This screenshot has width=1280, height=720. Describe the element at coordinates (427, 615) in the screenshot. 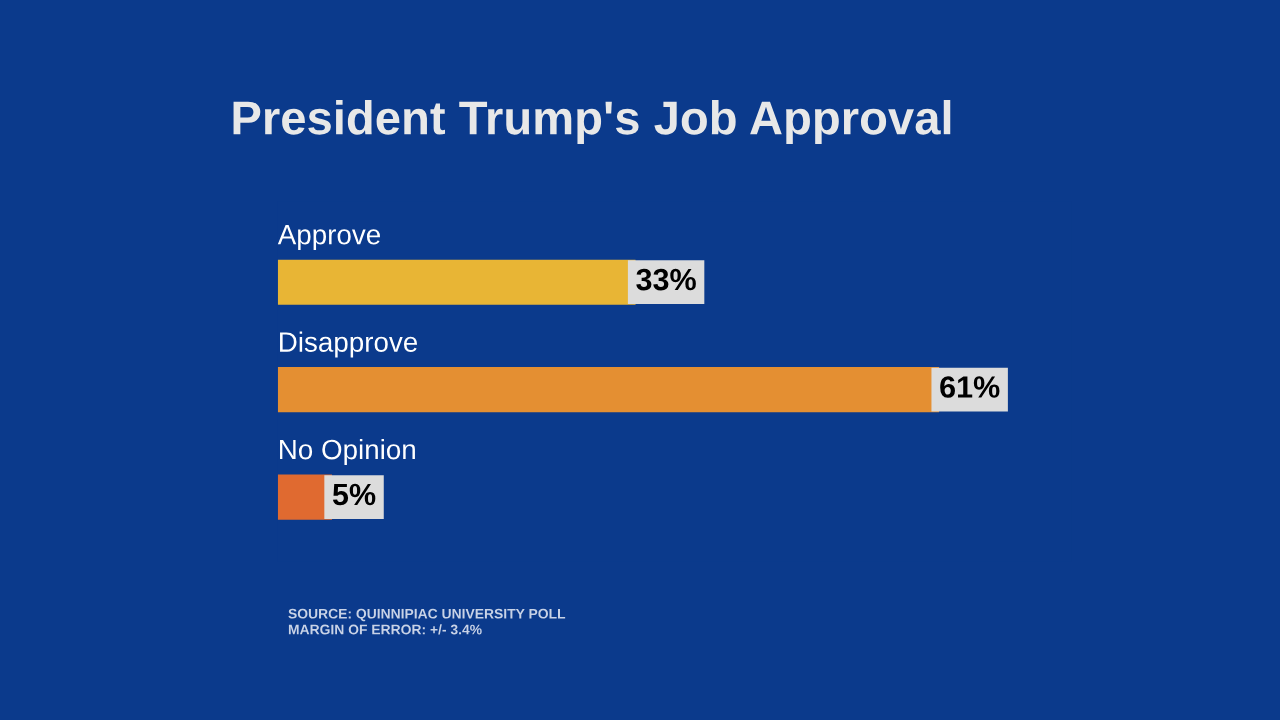

I see `source-note: SOURCE: QUINNIPIAC UNIVERSITY POLL` at that location.